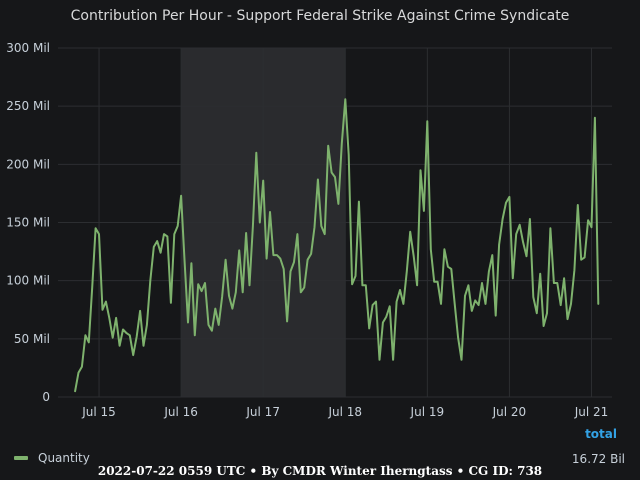  What do you see at coordinates (46, 397) in the screenshot?
I see `y-tick-label: 0` at bounding box center [46, 397].